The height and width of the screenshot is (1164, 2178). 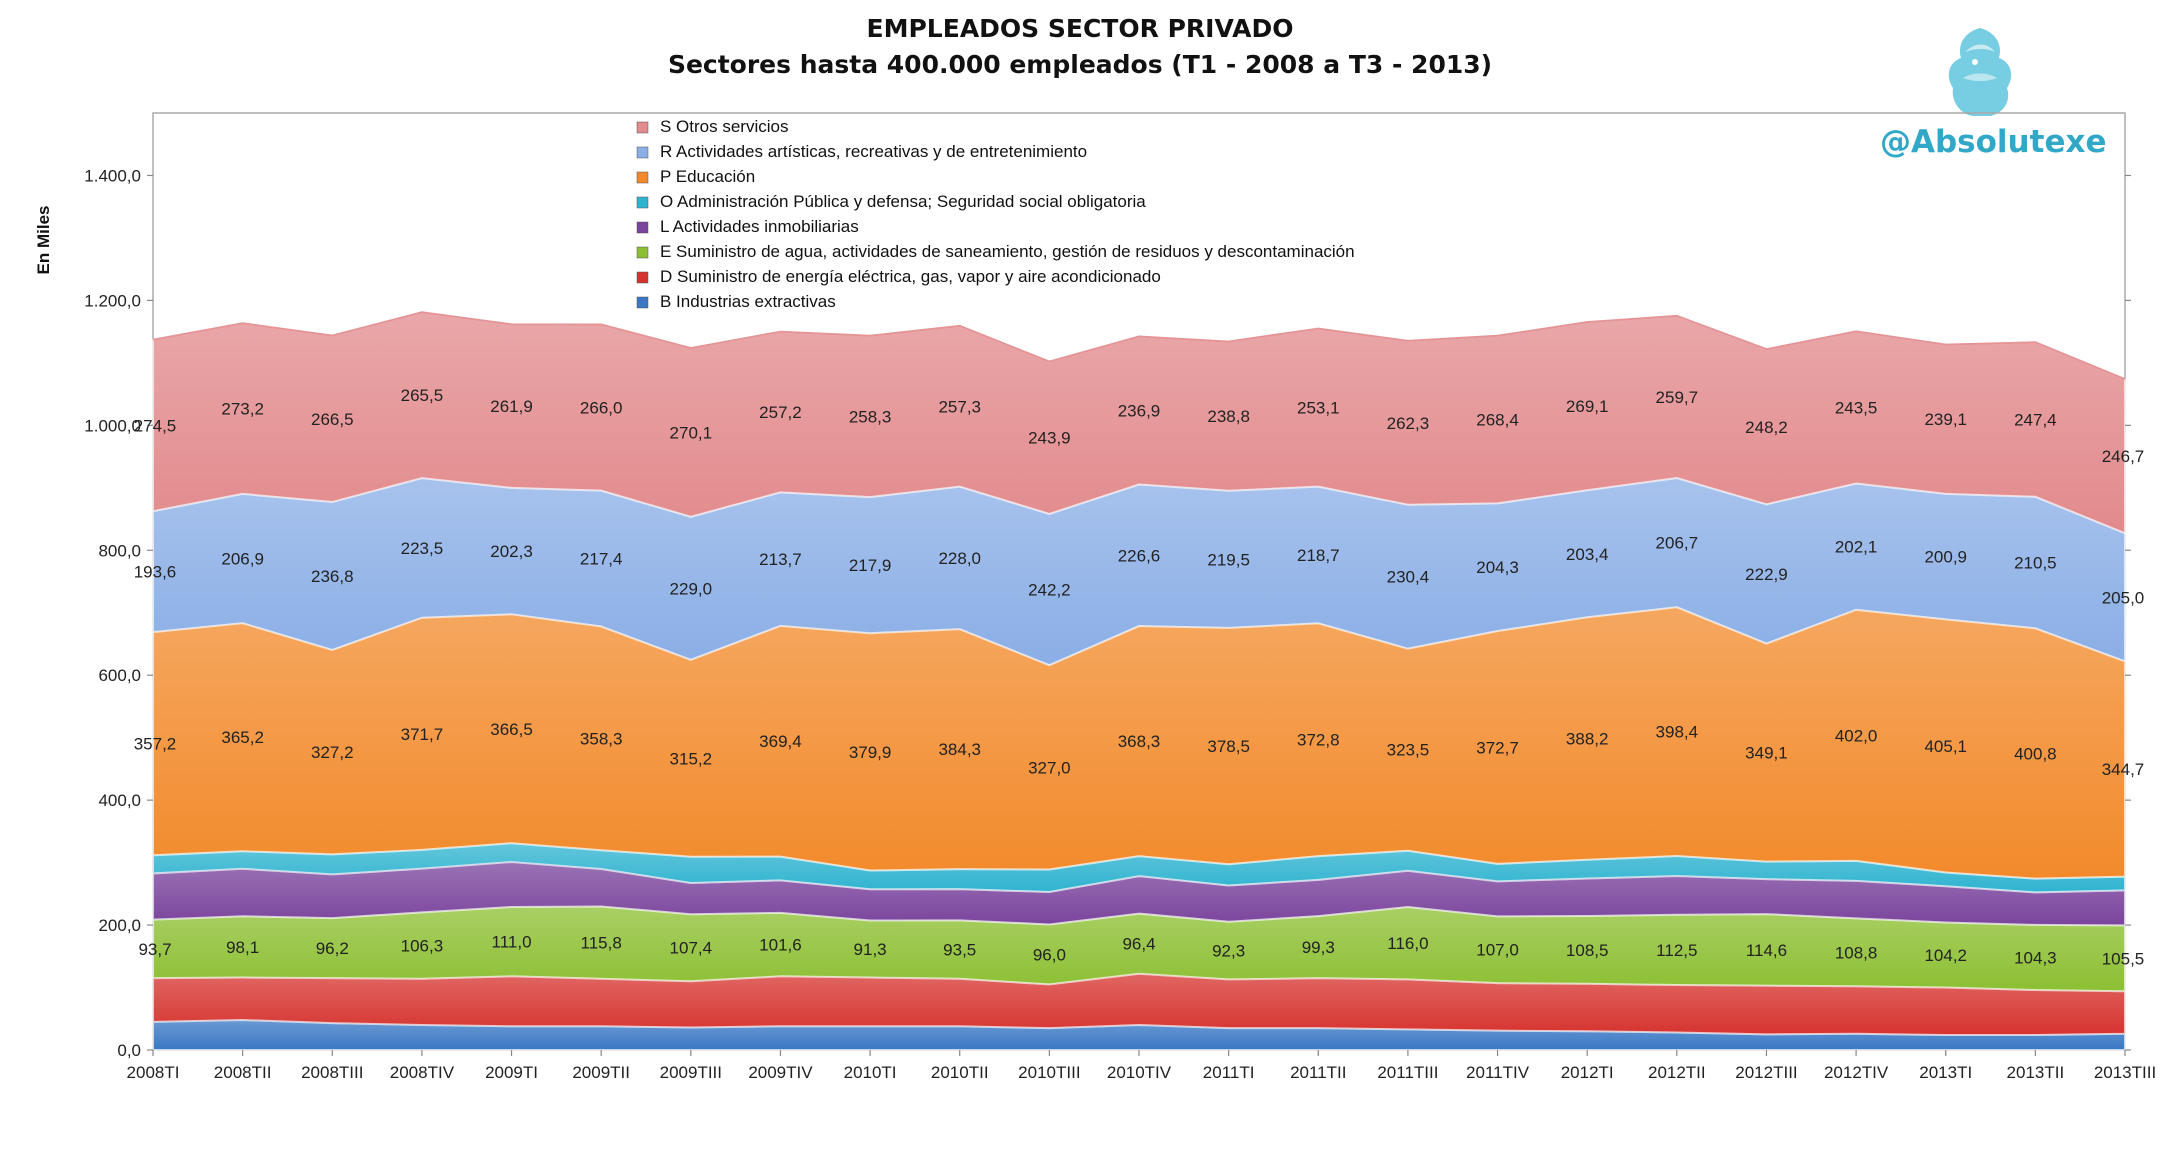 What do you see at coordinates (43, 240) in the screenshot?
I see `y-axis-title: En Miles` at bounding box center [43, 240].